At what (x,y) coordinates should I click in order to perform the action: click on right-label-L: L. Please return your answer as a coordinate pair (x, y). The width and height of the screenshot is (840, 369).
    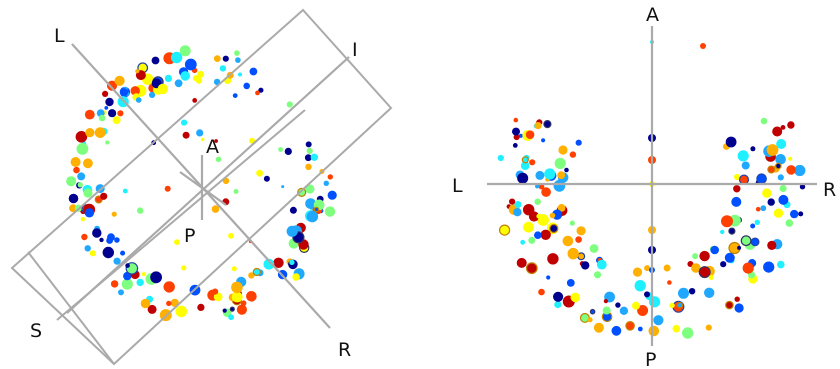
    Looking at the image, I should click on (457, 186).